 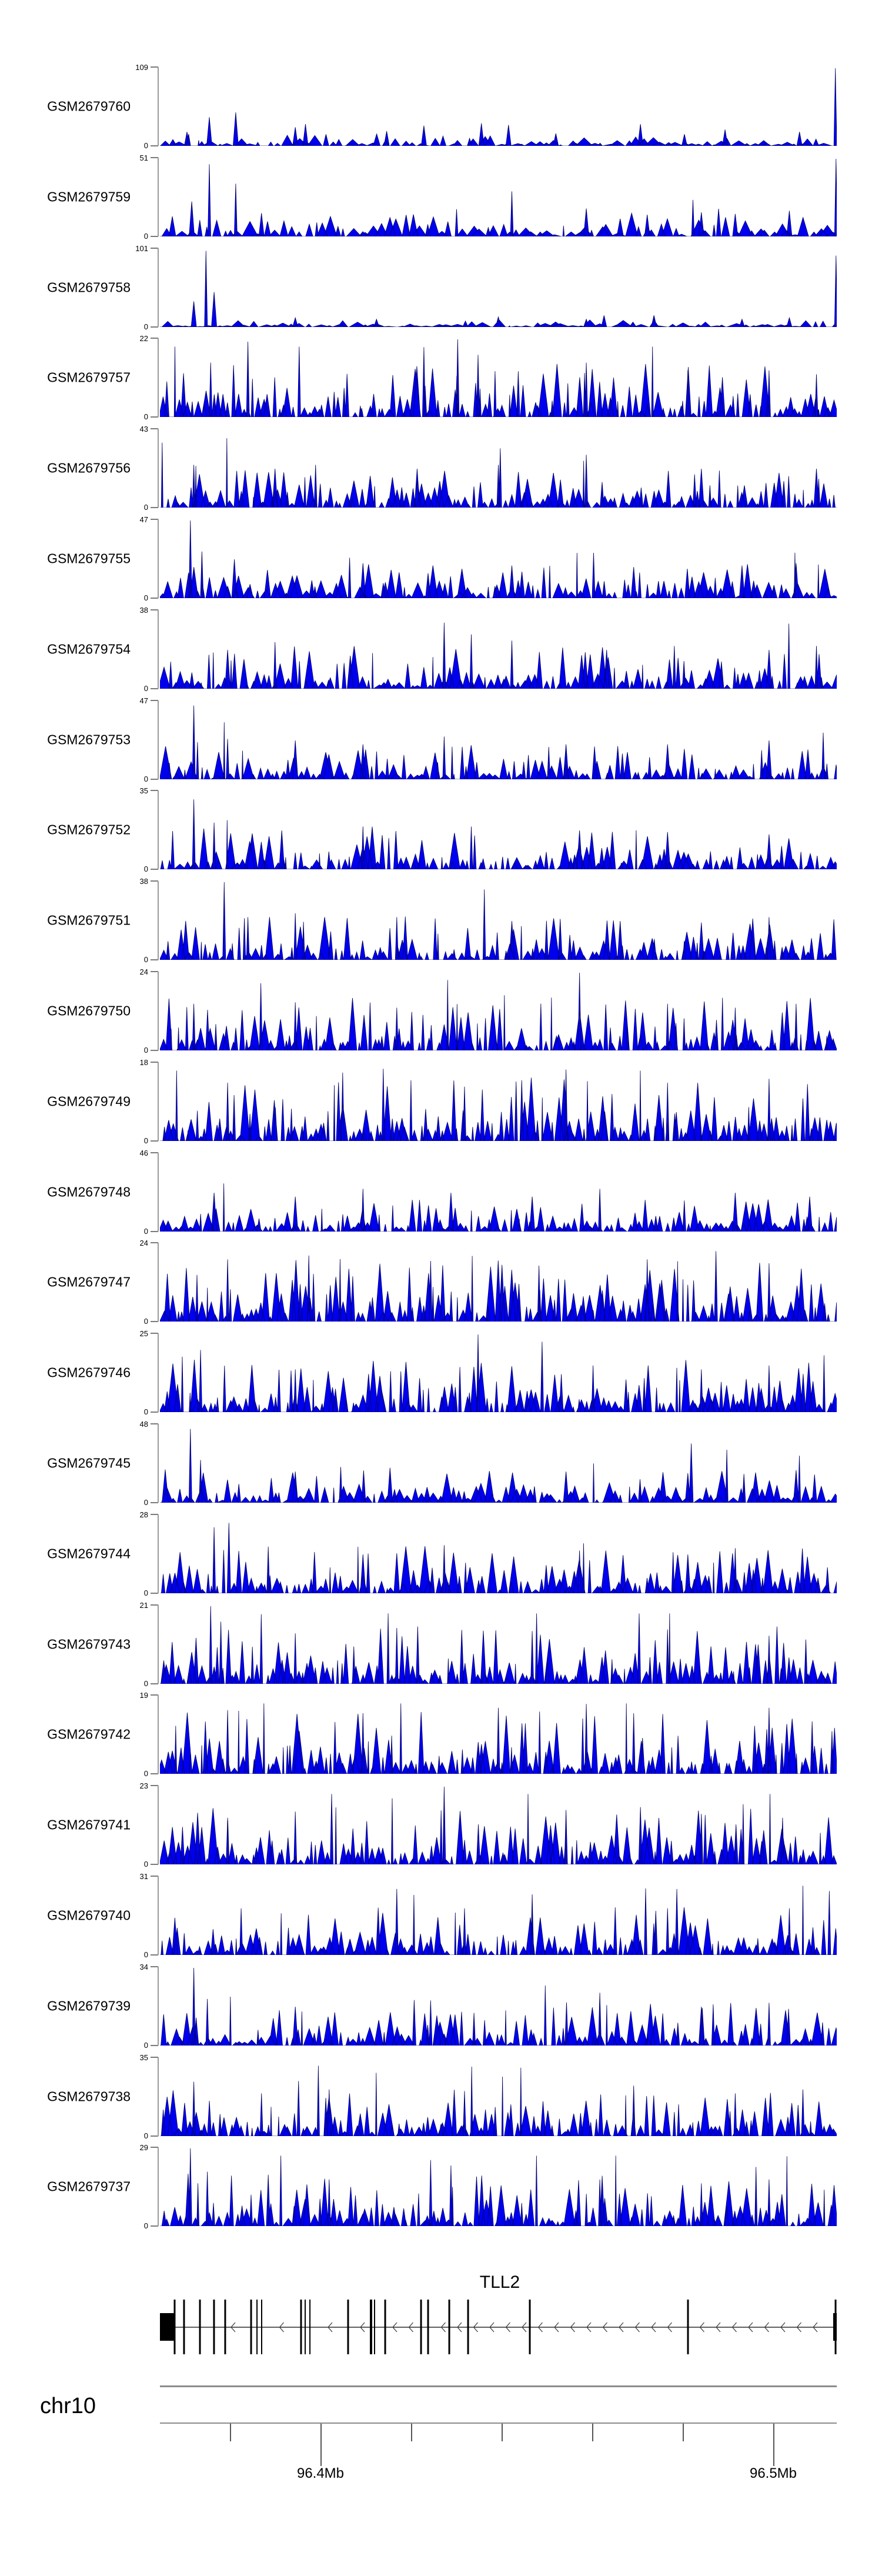 What do you see at coordinates (89, 649) in the screenshot?
I see `track-sample-label: GSM2679754` at bounding box center [89, 649].